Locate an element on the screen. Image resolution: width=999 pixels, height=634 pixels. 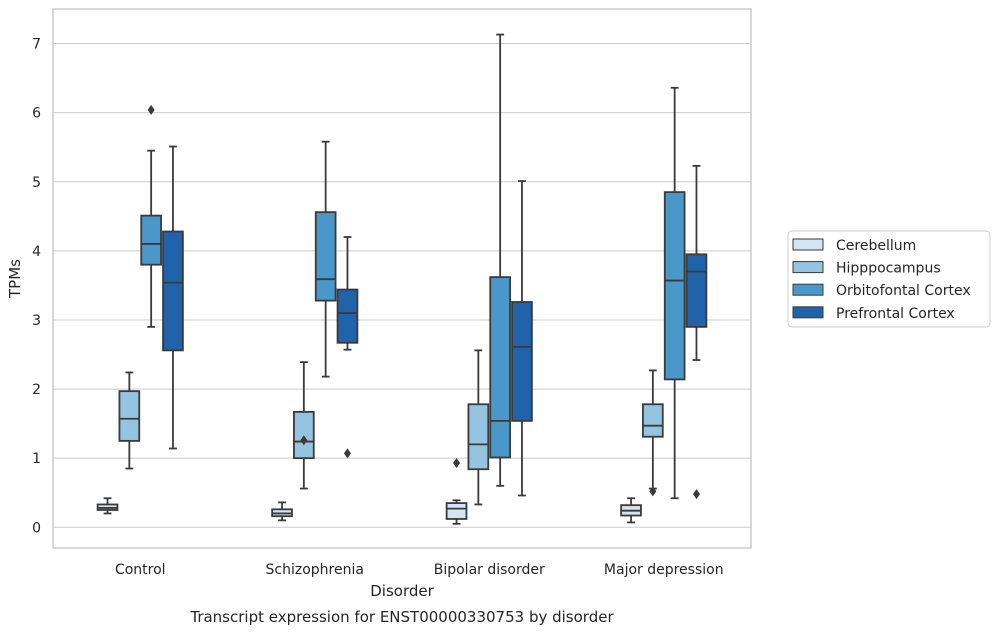
legend-label: Cerebellum is located at coordinates (876, 246).